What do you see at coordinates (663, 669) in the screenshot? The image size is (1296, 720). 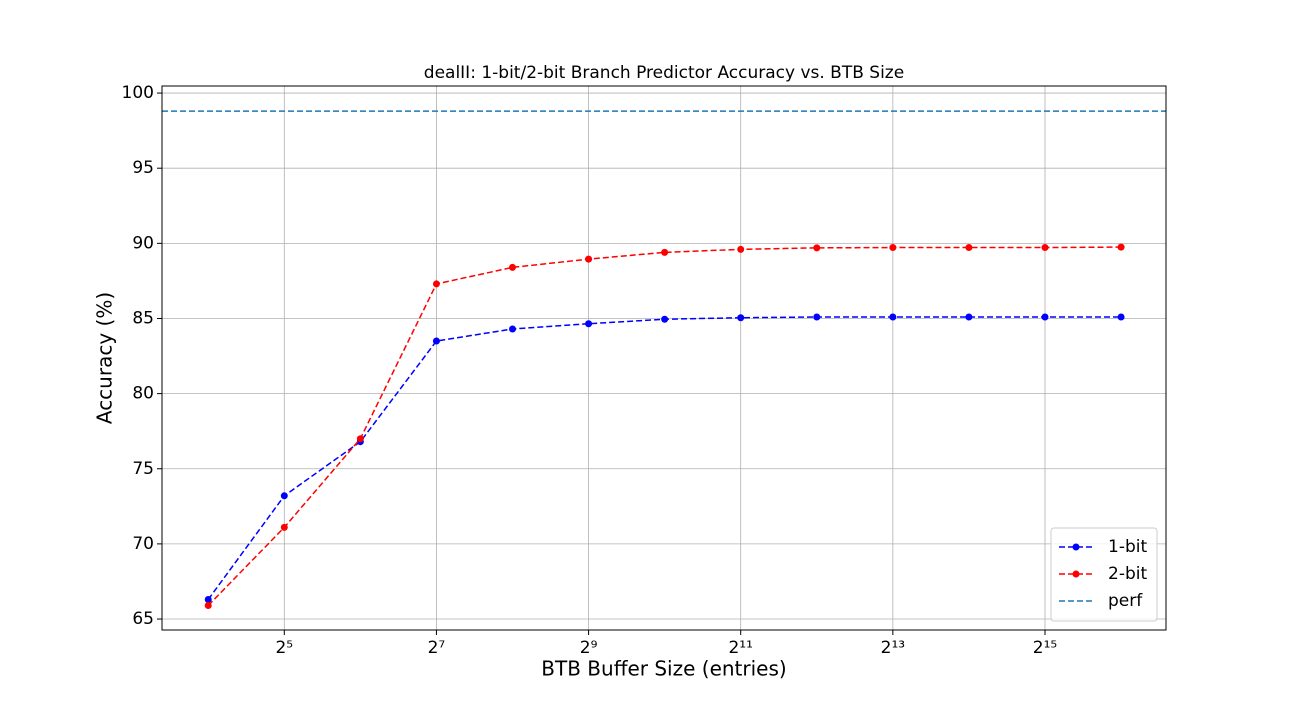 I see `x-axis-label: BTB Buffer Size (entries)` at bounding box center [663, 669].